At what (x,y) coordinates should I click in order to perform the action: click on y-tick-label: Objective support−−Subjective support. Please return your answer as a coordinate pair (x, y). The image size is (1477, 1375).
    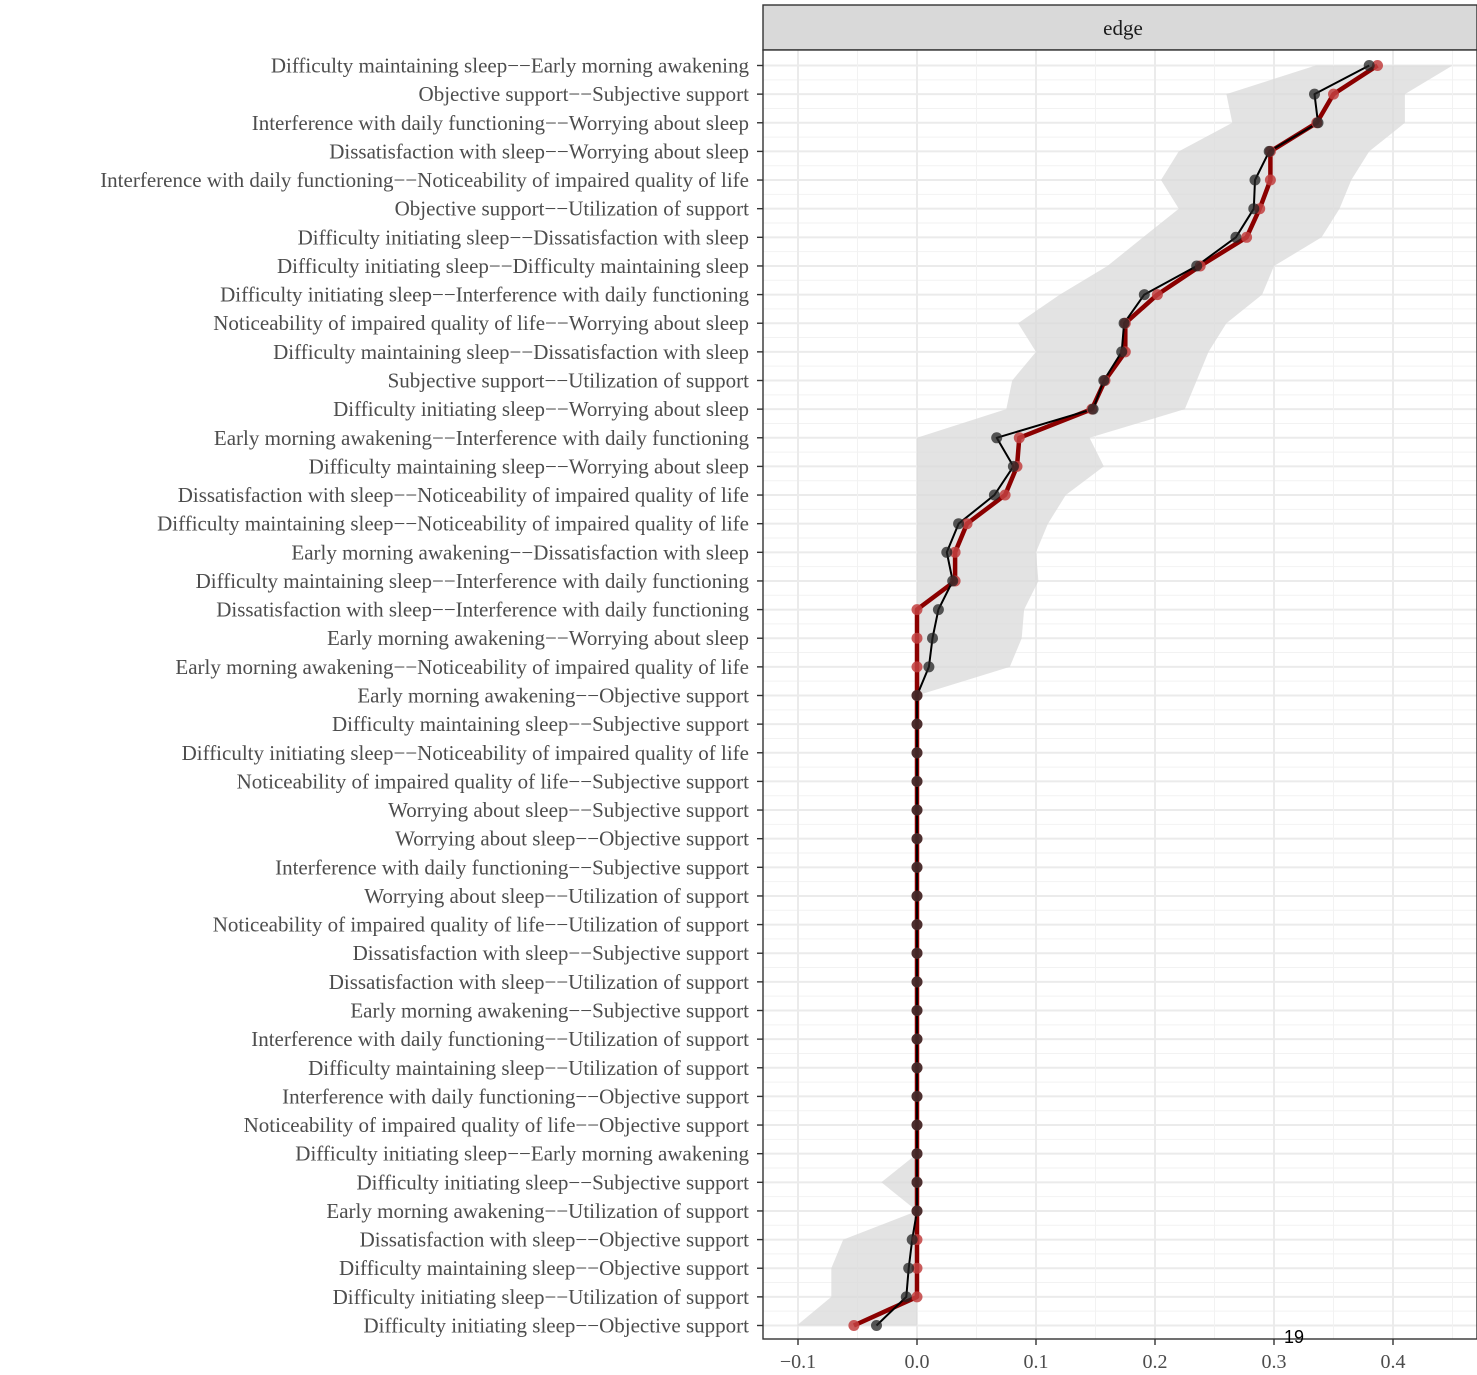
    Looking at the image, I should click on (584, 94).